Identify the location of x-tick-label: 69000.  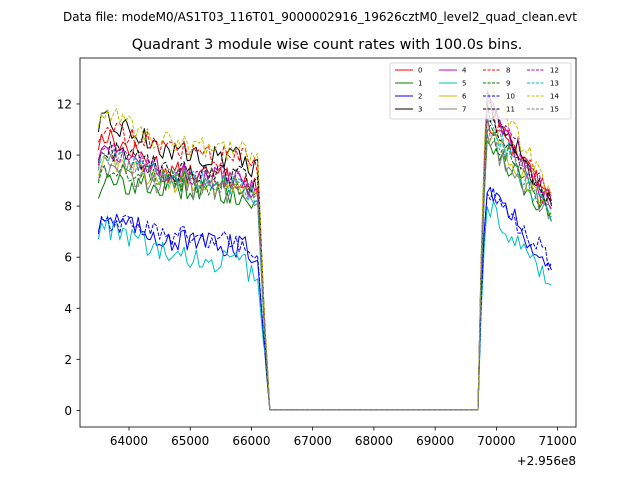
(435, 441).